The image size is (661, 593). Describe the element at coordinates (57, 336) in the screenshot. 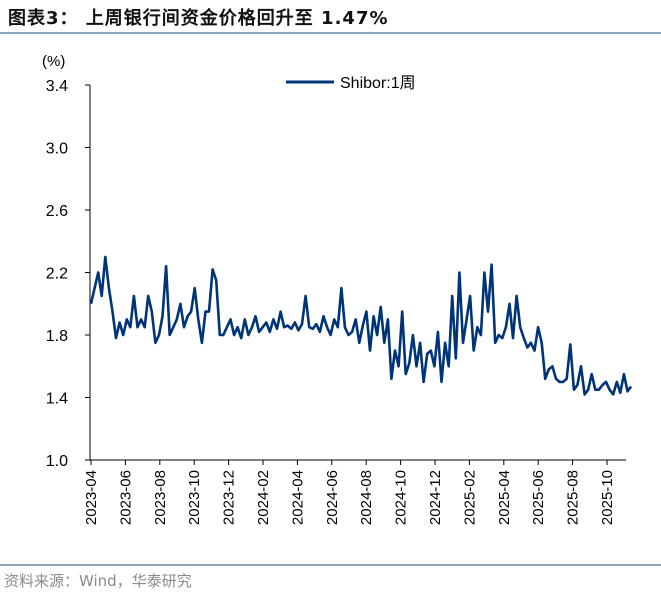

I see `y-tick-label: 1.8` at that location.